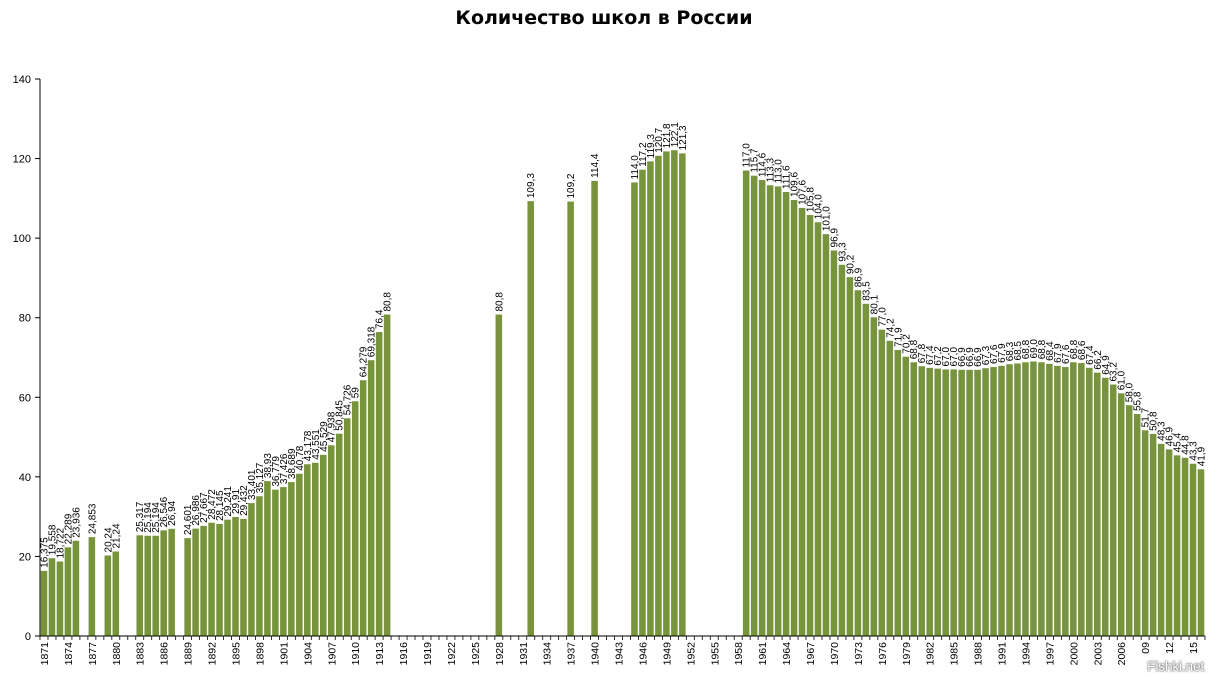  Describe the element at coordinates (172, 512) in the screenshot. I see `data-label: 26,94` at that location.